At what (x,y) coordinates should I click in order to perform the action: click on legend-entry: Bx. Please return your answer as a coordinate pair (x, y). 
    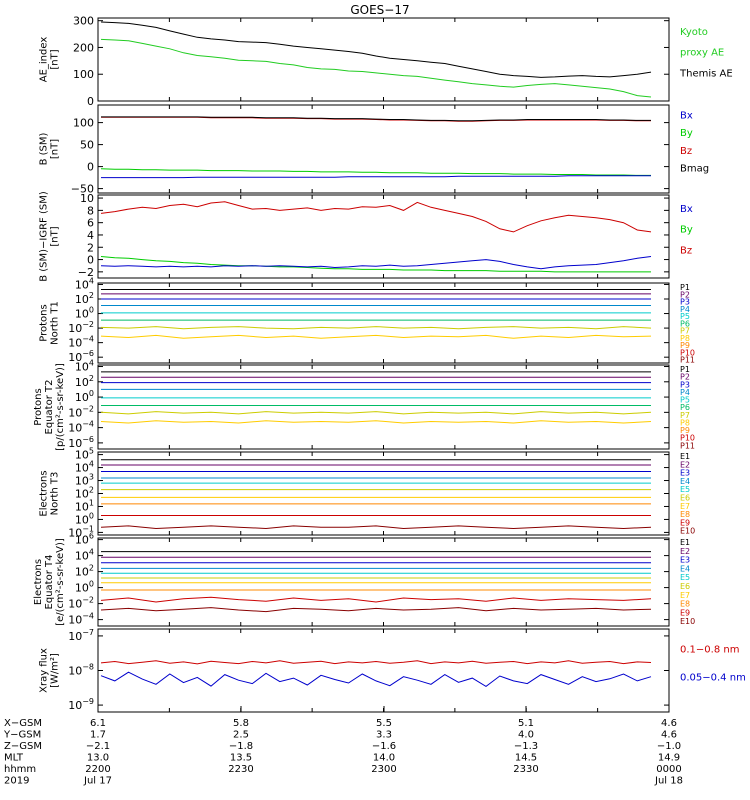
    Looking at the image, I should click on (686, 116).